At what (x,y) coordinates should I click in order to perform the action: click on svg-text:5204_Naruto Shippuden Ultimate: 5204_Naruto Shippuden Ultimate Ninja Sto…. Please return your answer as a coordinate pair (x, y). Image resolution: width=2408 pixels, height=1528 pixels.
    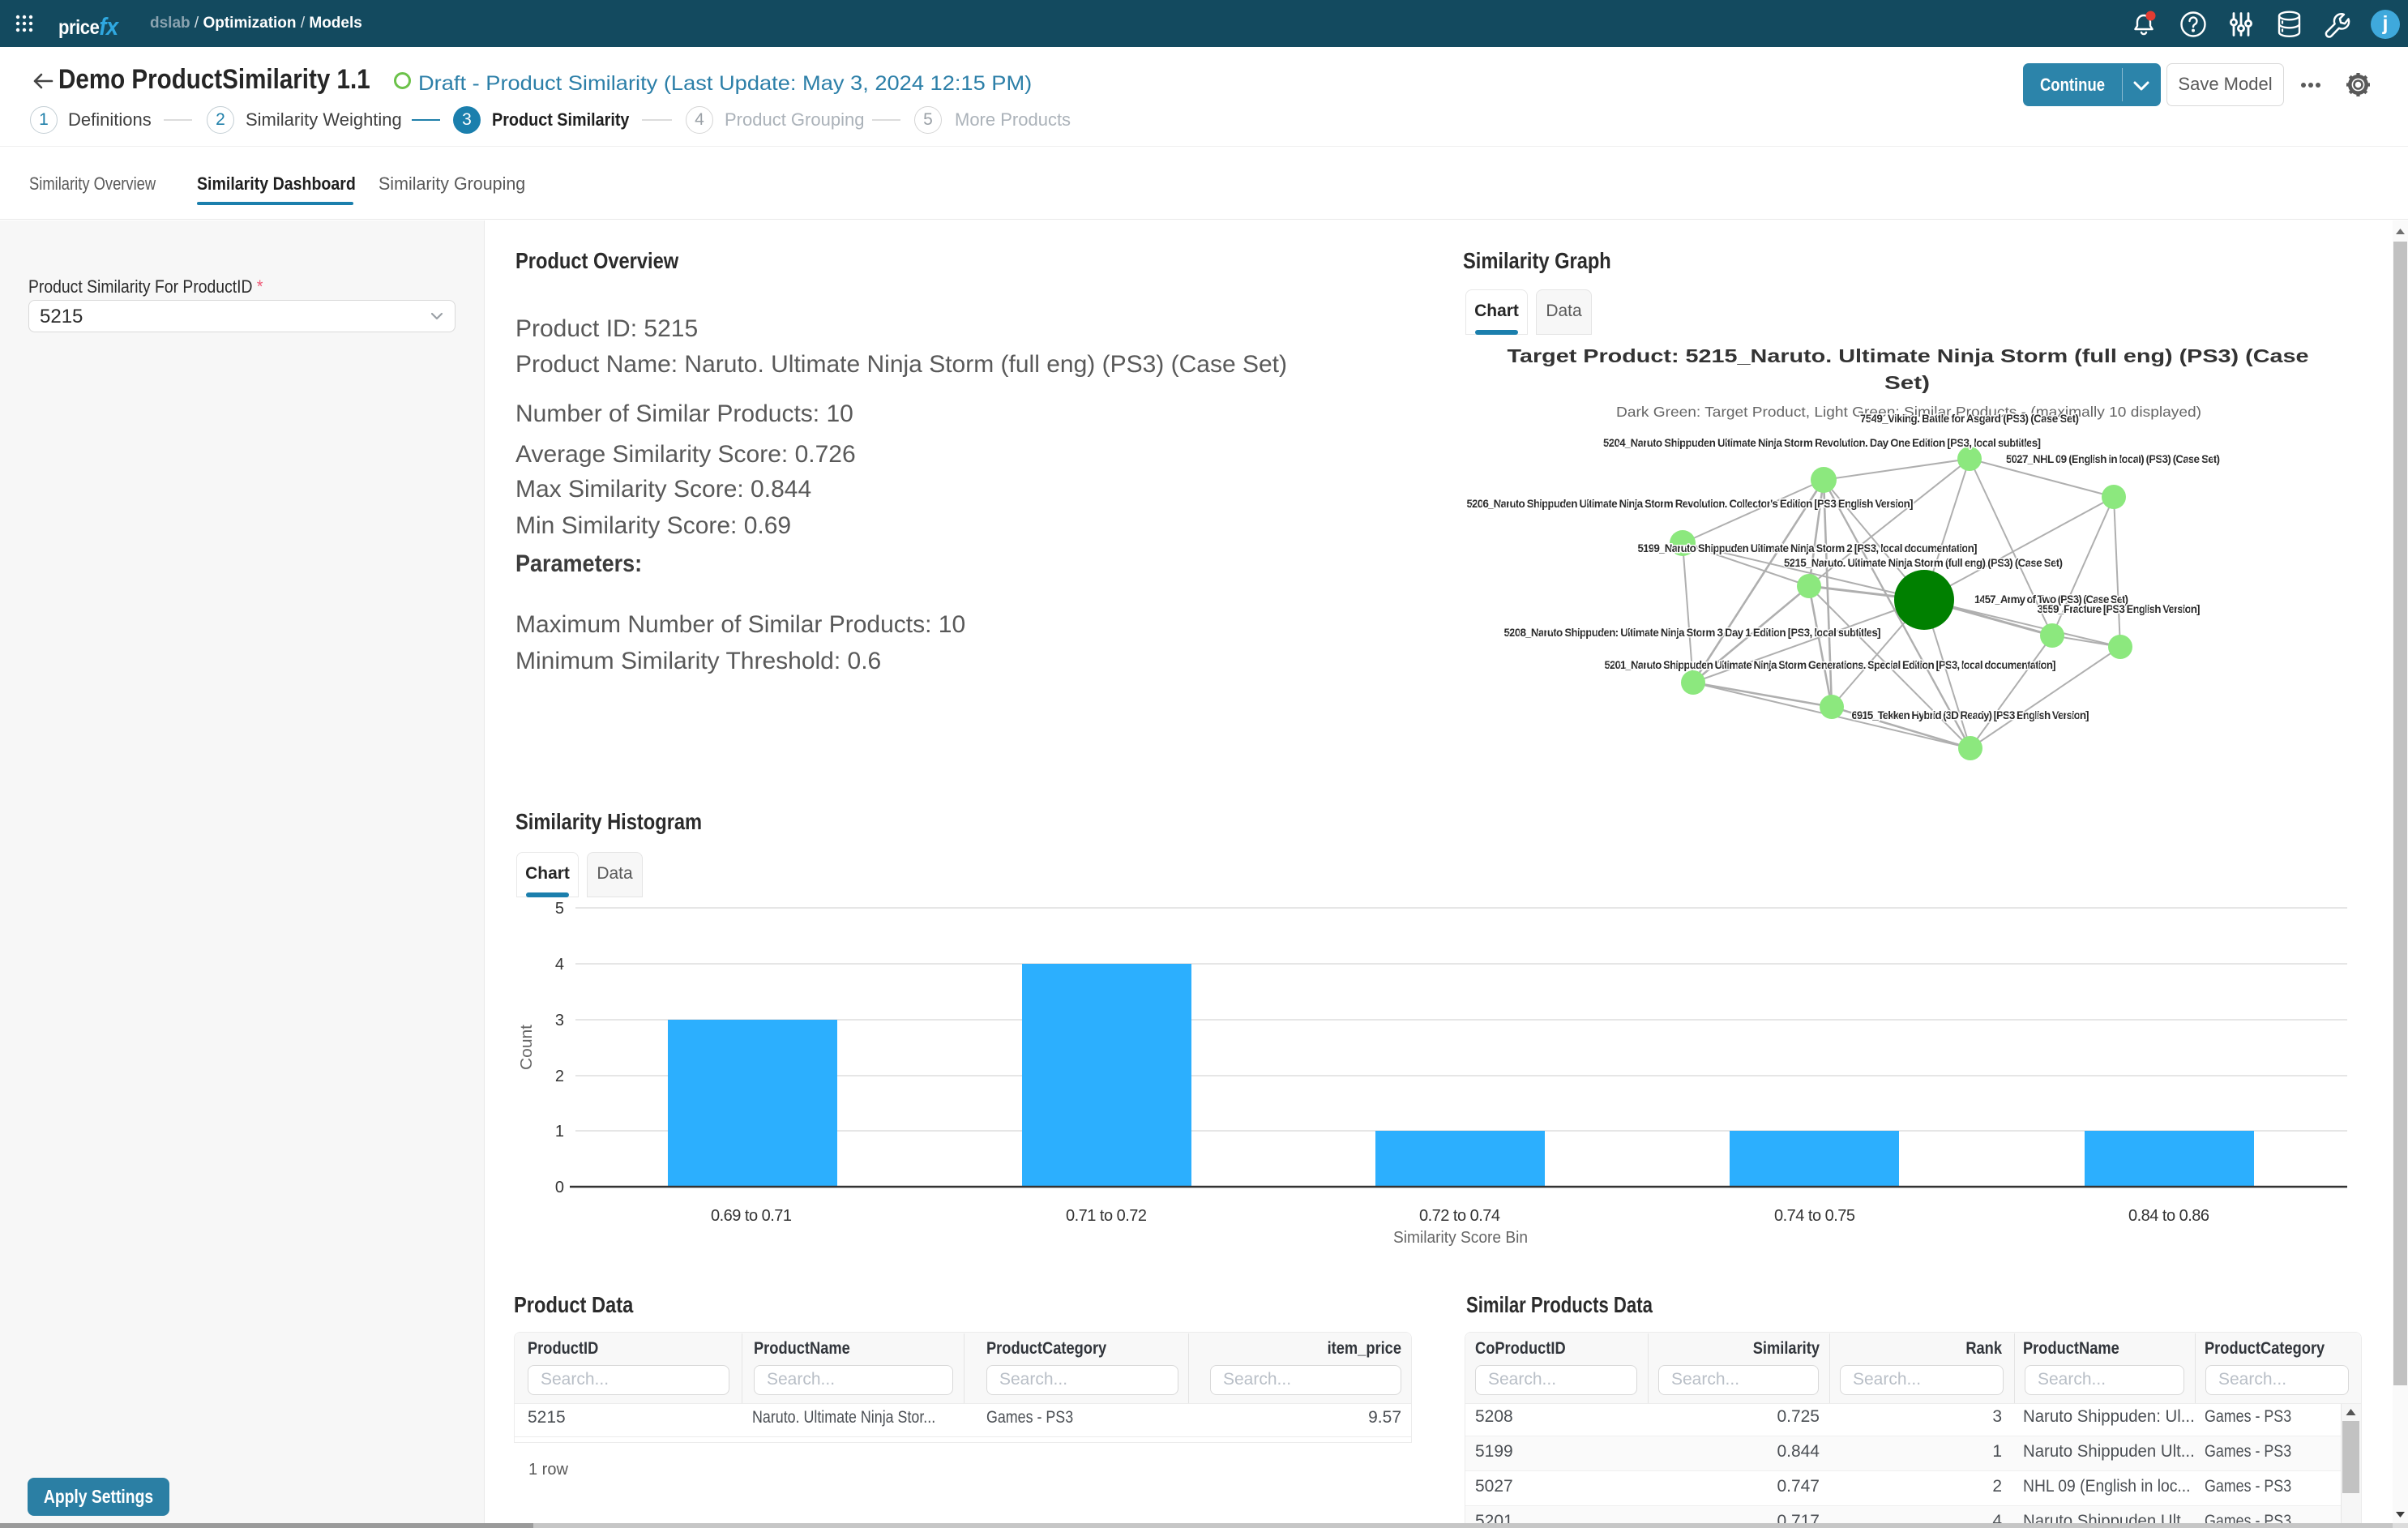
    Looking at the image, I should click on (1822, 443).